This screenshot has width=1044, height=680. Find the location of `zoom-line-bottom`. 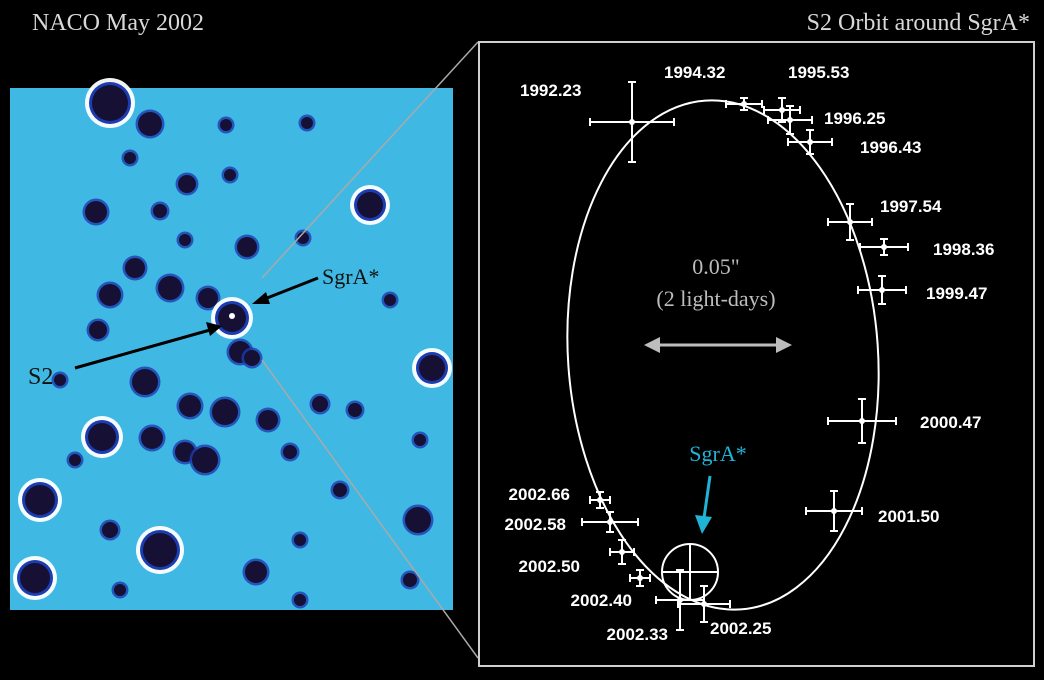

zoom-line-bottom is located at coordinates (370, 509).